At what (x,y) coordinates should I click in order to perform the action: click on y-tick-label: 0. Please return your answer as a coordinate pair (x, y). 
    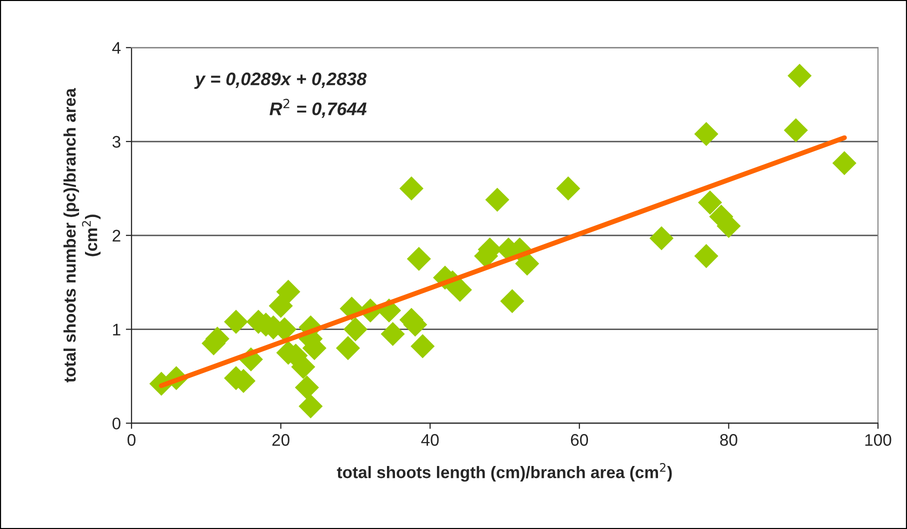
    Looking at the image, I should click on (116, 424).